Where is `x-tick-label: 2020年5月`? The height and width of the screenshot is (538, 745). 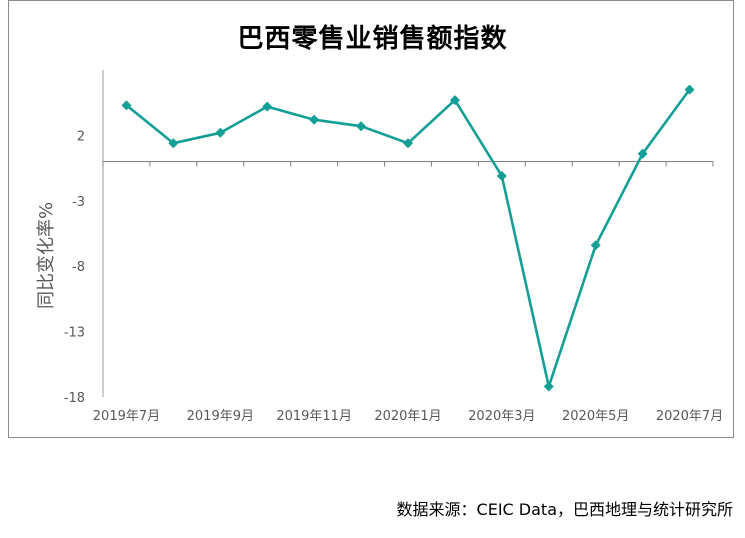 x-tick-label: 2020年5月 is located at coordinates (595, 416).